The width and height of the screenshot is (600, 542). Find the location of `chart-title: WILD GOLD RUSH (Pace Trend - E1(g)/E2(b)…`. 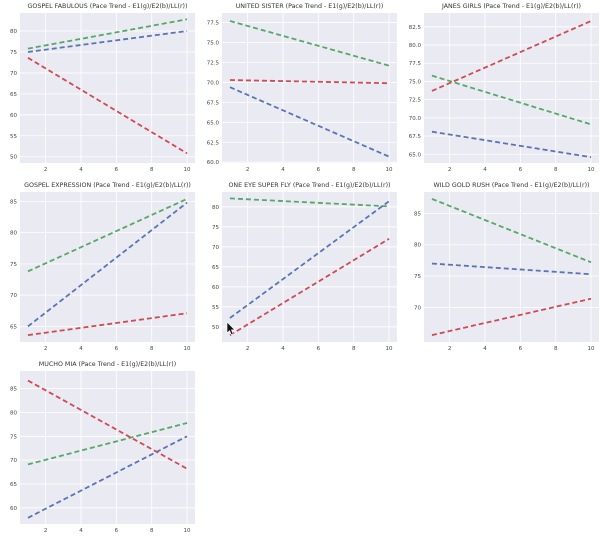

chart-title: WILD GOLD RUSH (Pace Trend - E1(g)/E2(b)… is located at coordinates (511, 185).